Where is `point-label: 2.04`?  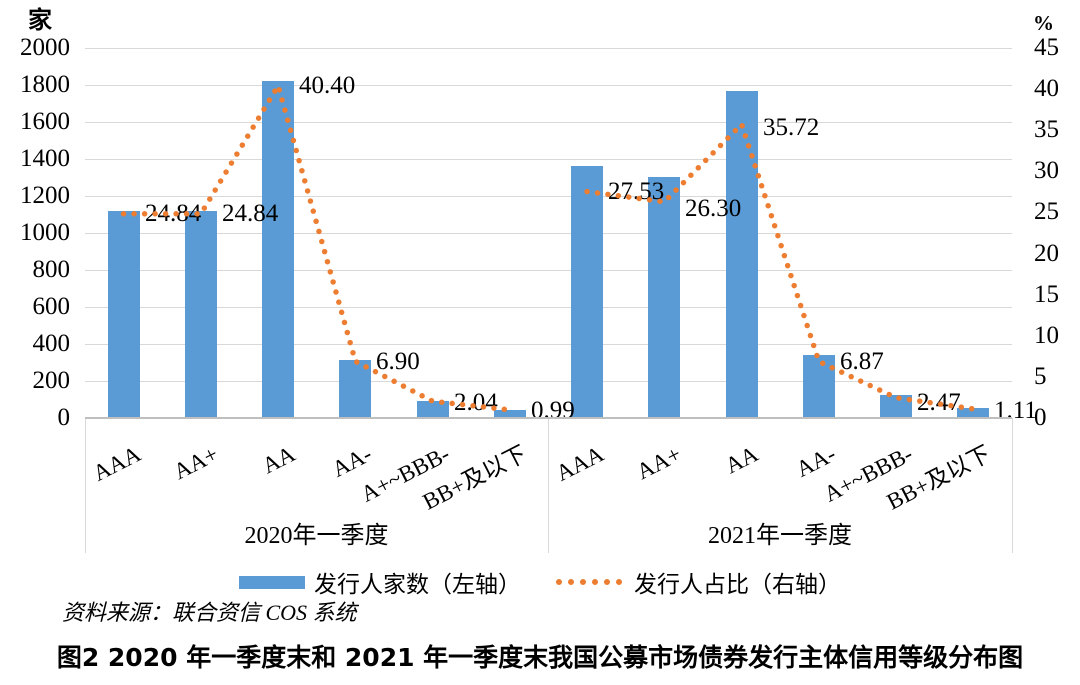
point-label: 2.04 is located at coordinates (476, 402).